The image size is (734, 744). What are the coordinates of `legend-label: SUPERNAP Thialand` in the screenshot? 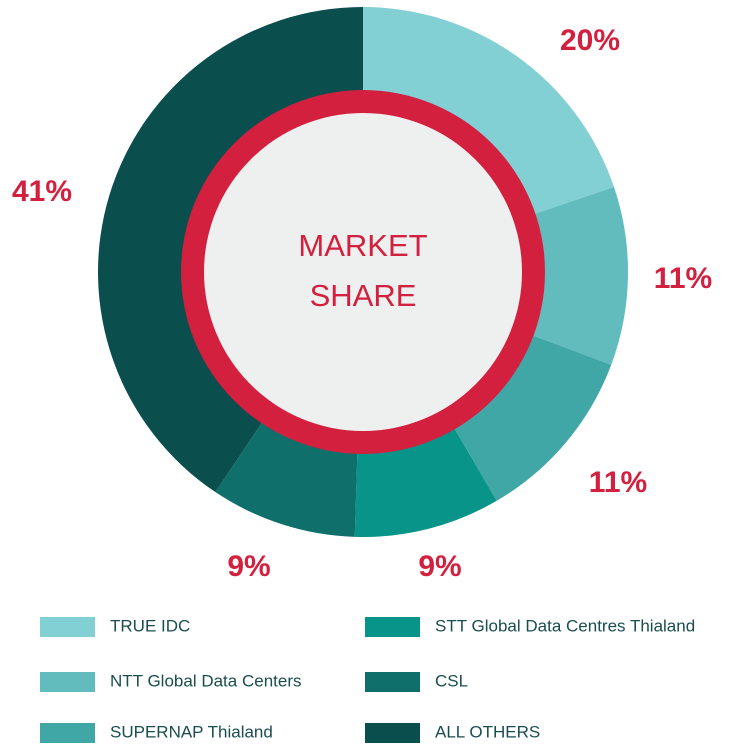 It's located at (191, 731).